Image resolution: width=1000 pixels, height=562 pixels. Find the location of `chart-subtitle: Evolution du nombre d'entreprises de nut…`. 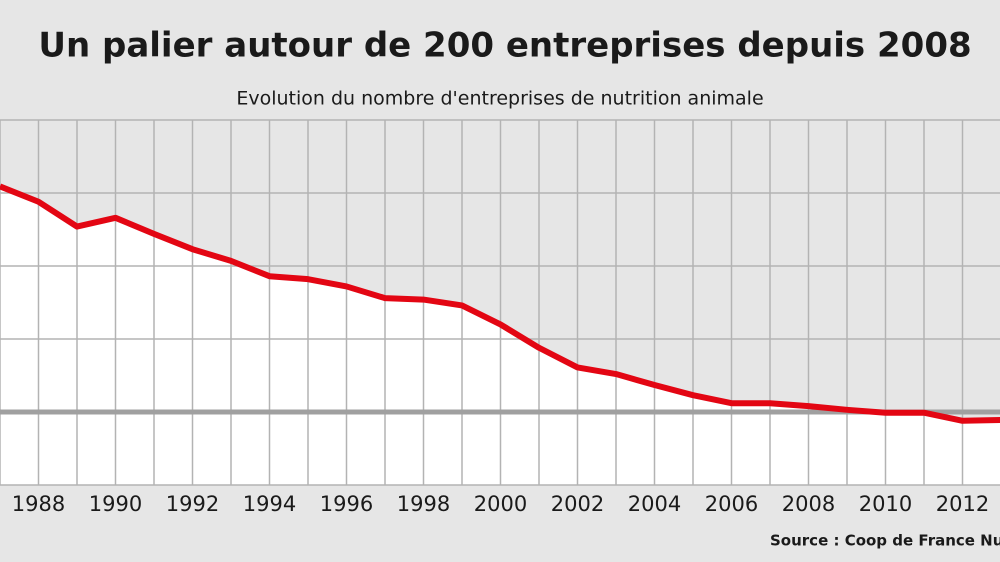

chart-subtitle: Evolution du nombre d'entreprises de nut… is located at coordinates (499, 99).